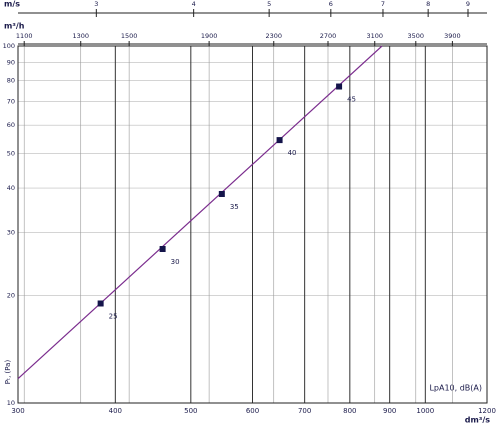  Describe the element at coordinates (304, 411) in the screenshot. I see `x-tick-label: 700` at that location.